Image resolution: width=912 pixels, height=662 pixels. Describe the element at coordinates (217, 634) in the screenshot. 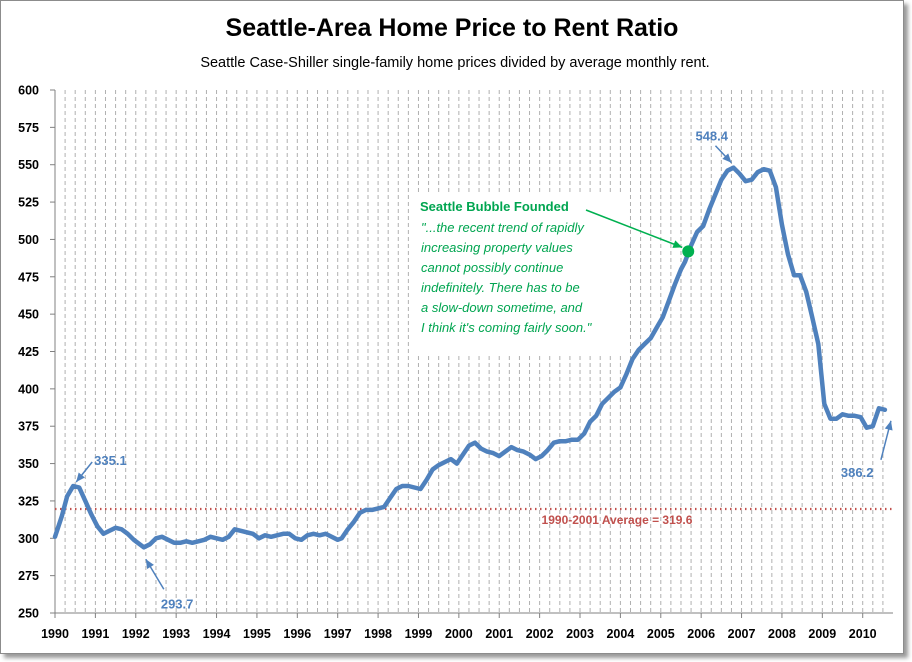

I see `x-tick-label: 1994` at that location.